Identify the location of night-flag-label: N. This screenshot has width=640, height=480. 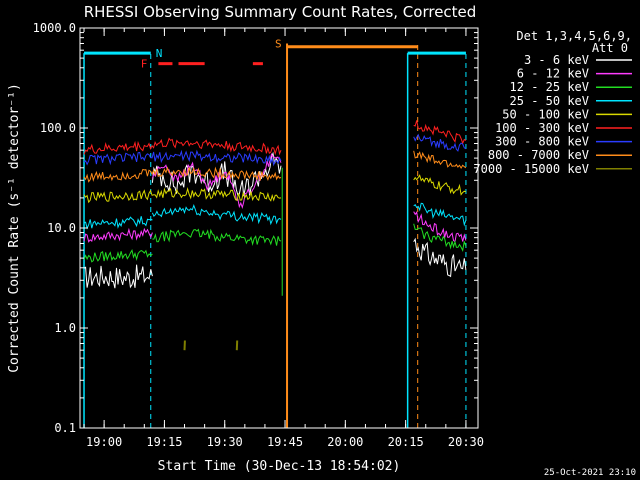
(159, 53).